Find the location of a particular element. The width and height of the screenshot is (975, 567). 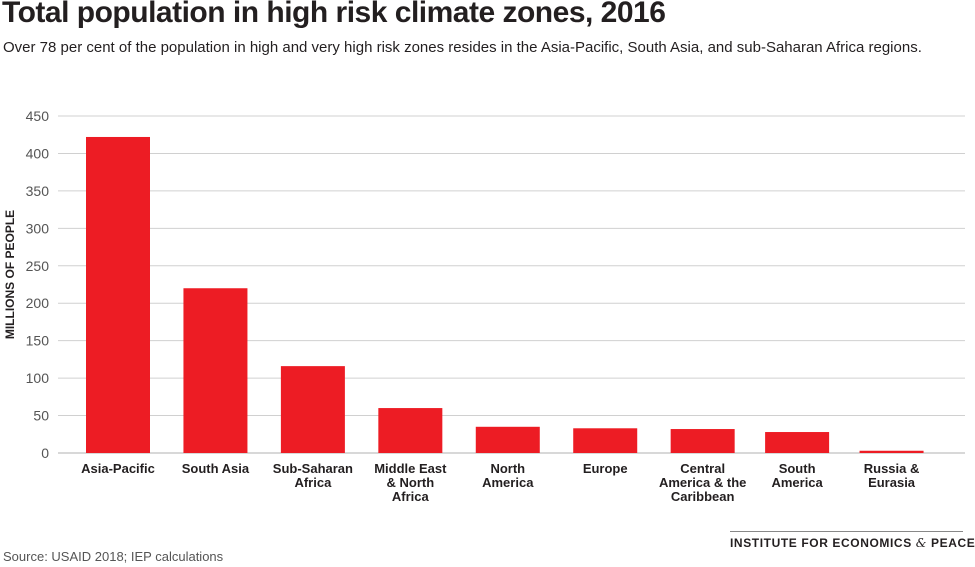

x-category-label: Caribbean is located at coordinates (703, 496).